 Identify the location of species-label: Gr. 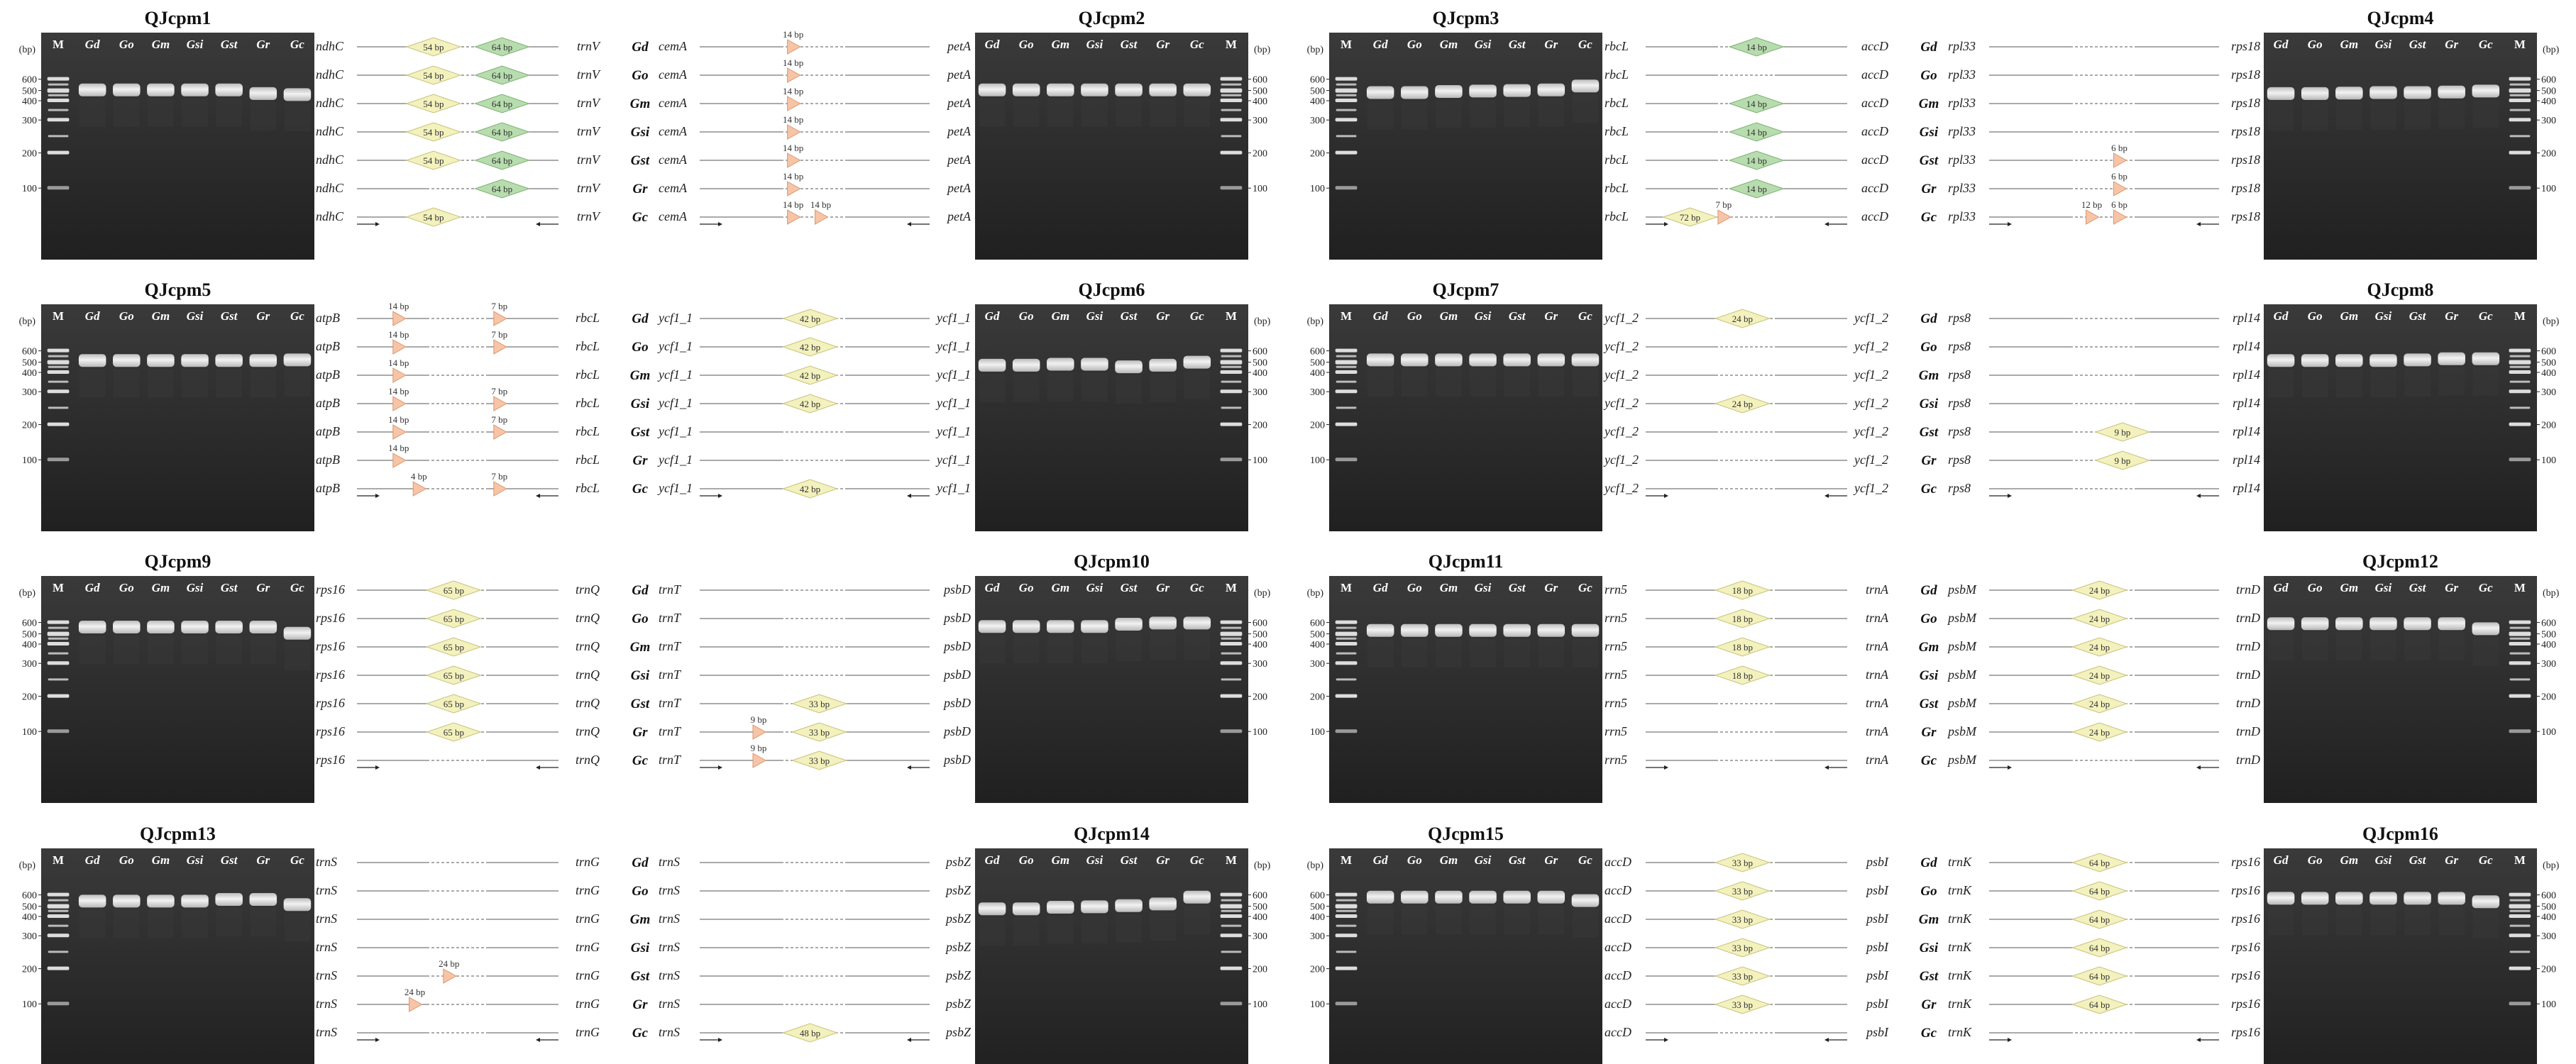
(1929, 461).